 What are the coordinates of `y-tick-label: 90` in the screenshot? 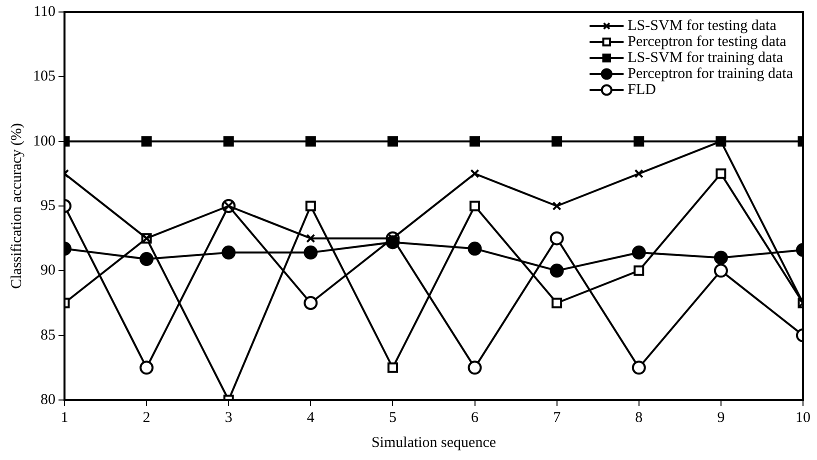 It's located at (48, 270).